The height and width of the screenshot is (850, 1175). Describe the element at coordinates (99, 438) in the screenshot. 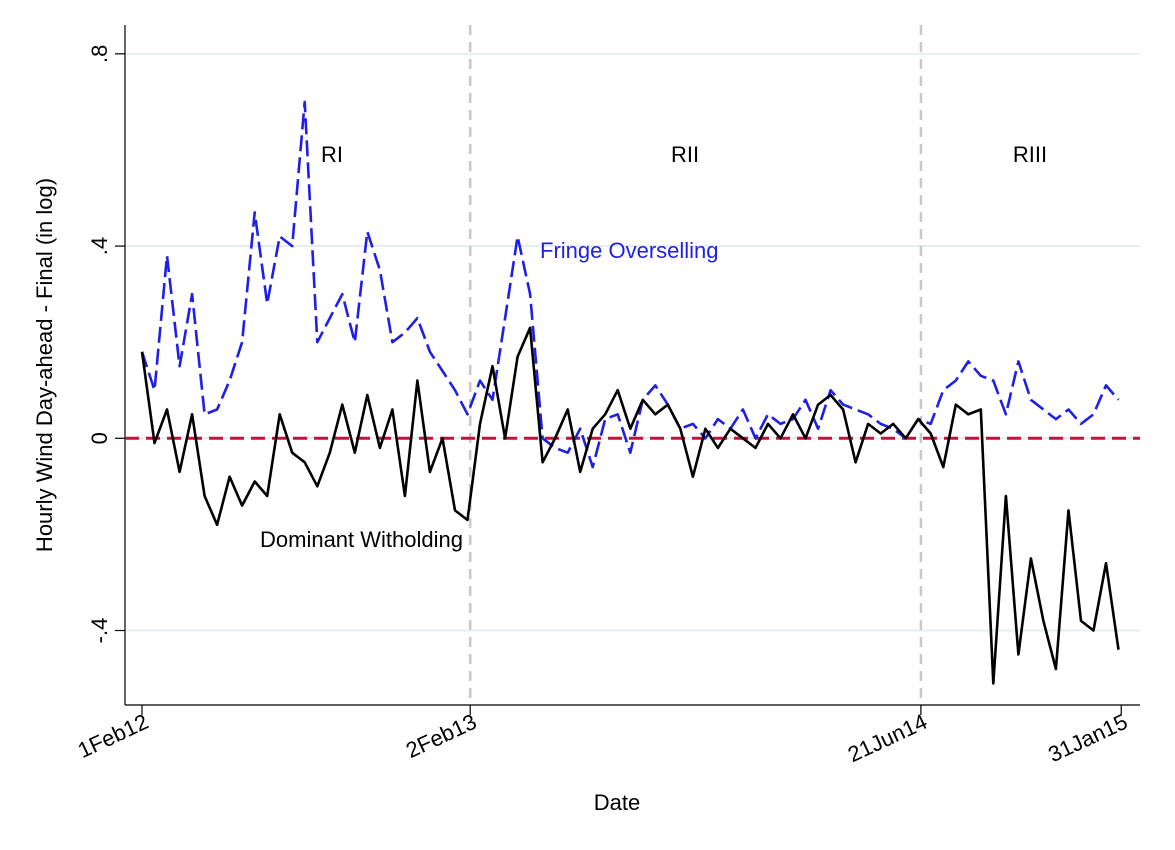

I see `y-tick-label: 0` at that location.